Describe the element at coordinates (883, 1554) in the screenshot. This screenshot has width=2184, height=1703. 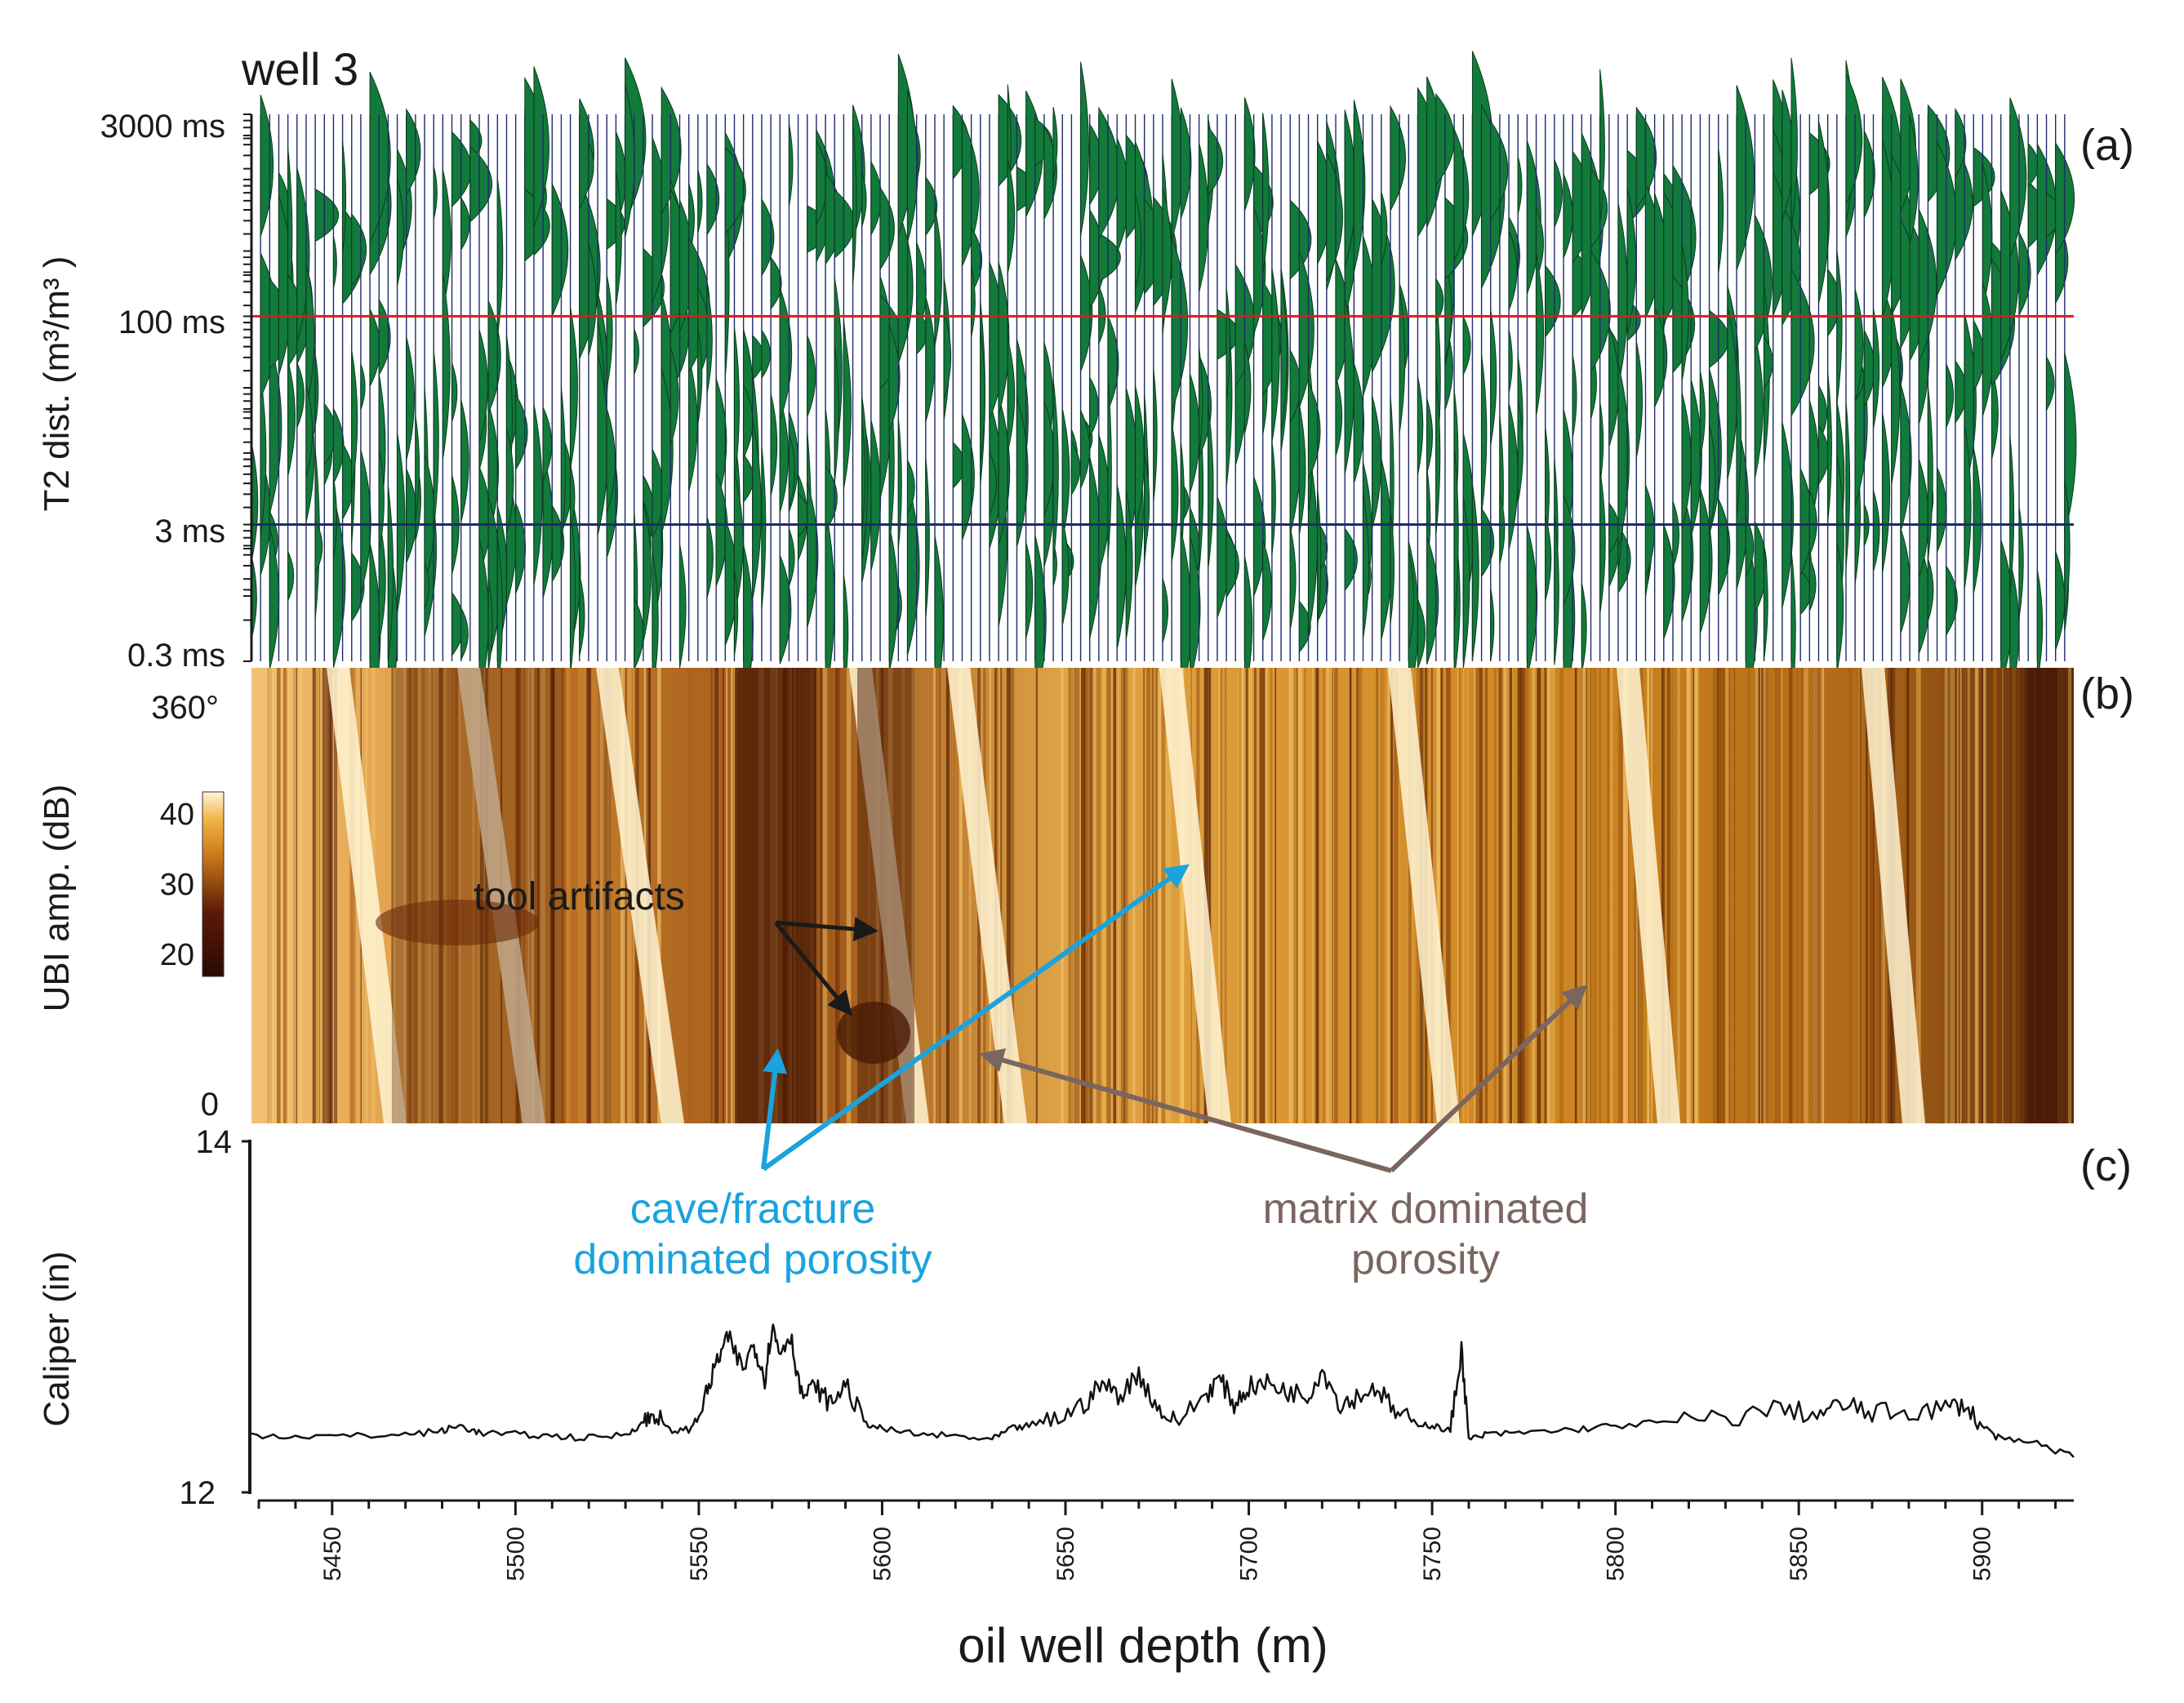
I see `x-tick-label: 5600` at that location.